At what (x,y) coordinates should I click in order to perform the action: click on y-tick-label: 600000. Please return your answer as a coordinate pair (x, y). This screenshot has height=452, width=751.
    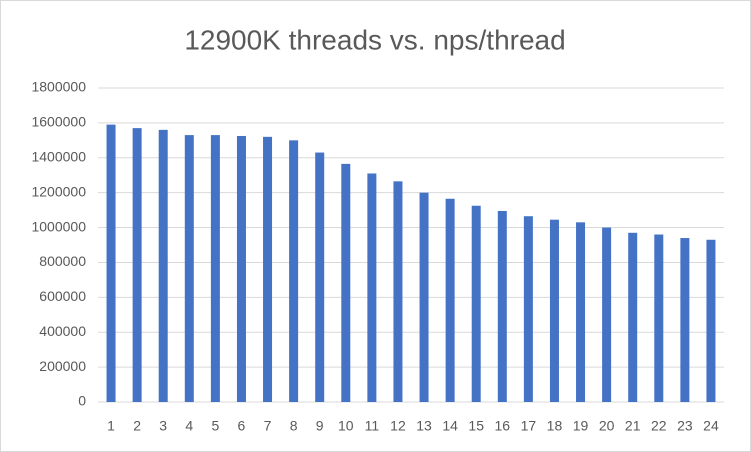
    Looking at the image, I should click on (62, 296).